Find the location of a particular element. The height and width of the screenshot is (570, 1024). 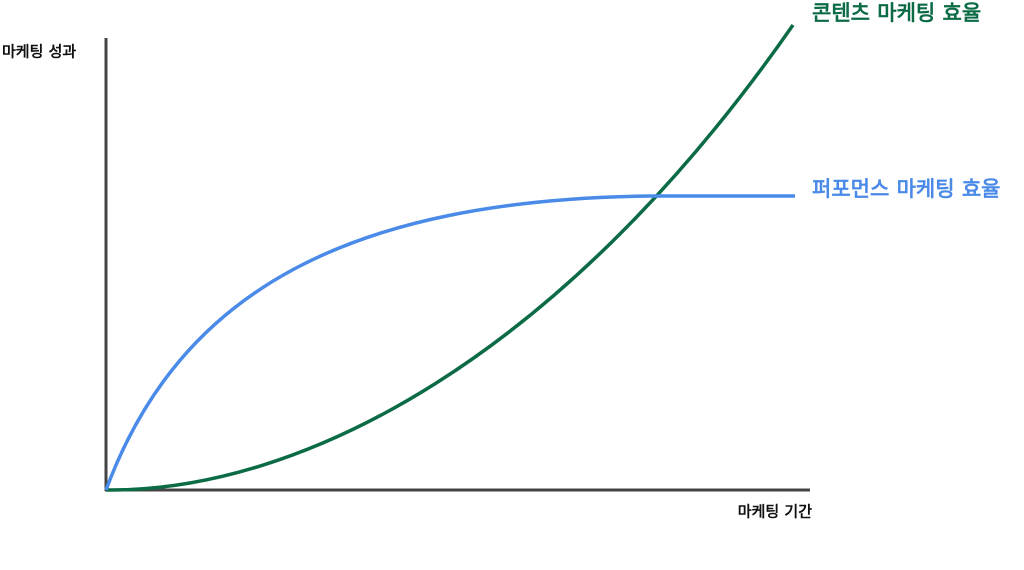

y-axis-label: 마케팅 성과 is located at coordinates (39, 52).